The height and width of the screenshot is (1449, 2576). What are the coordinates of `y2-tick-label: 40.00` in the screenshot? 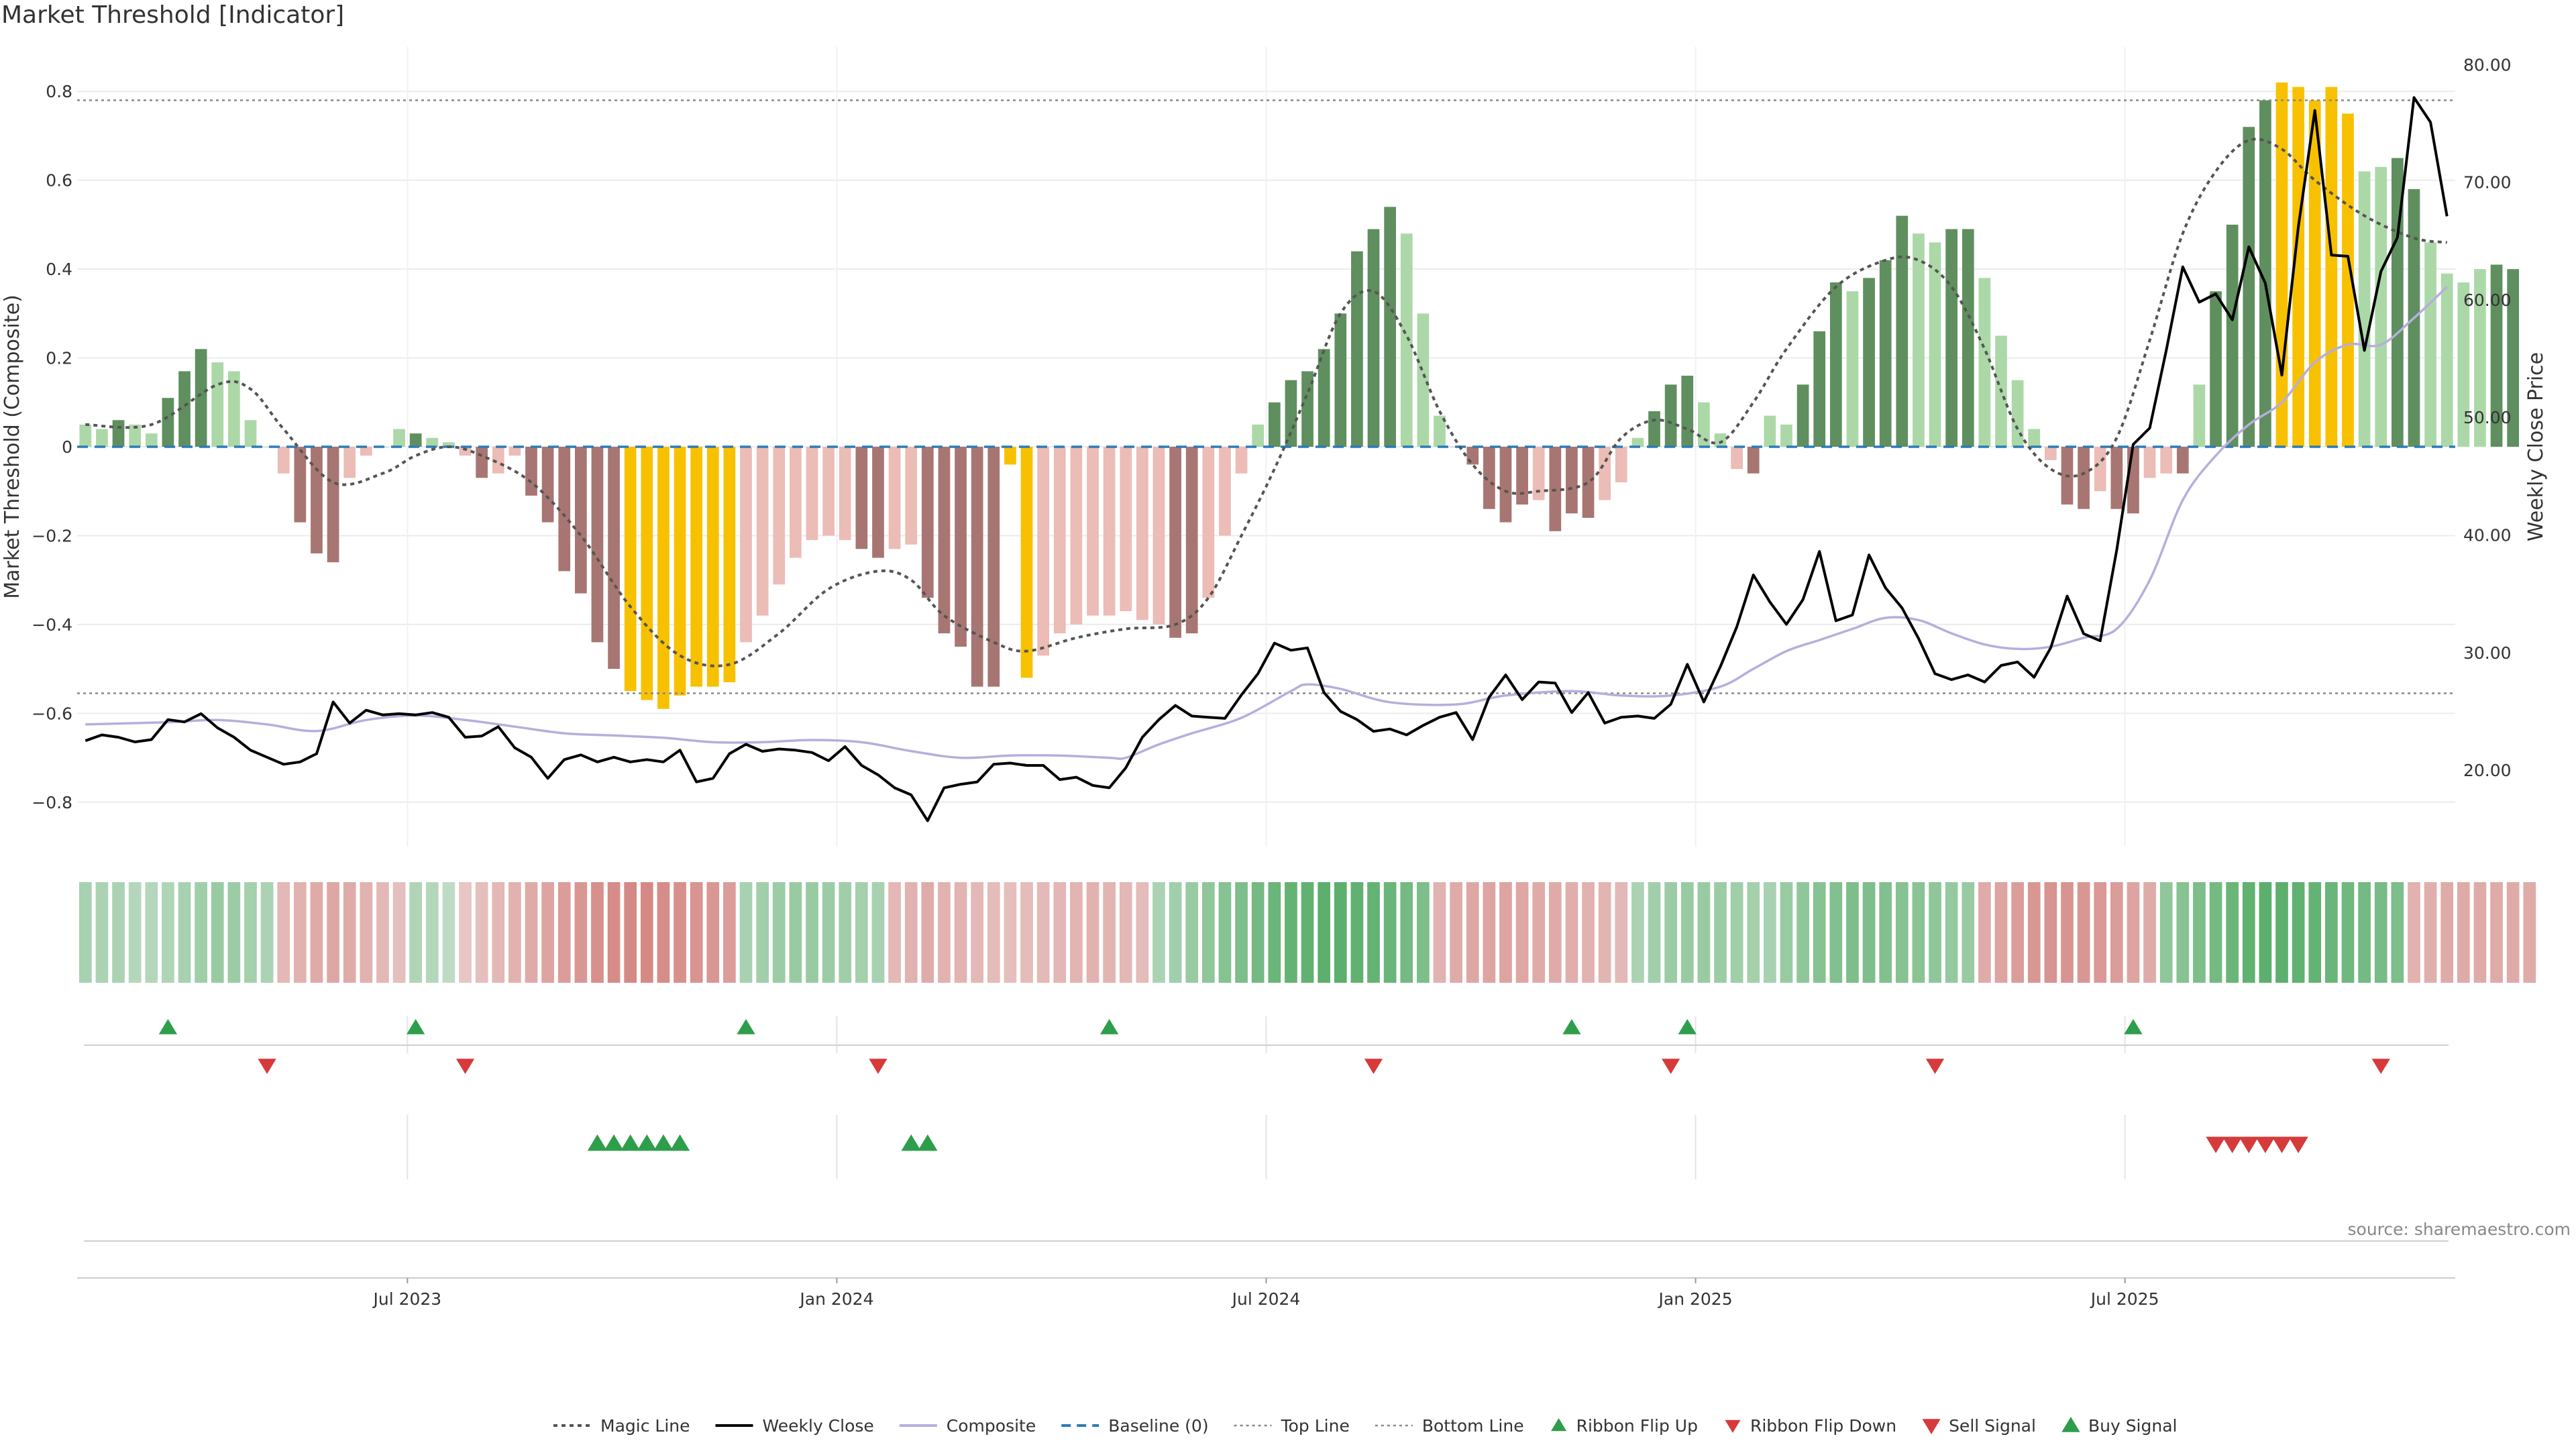 It's located at (2487, 535).